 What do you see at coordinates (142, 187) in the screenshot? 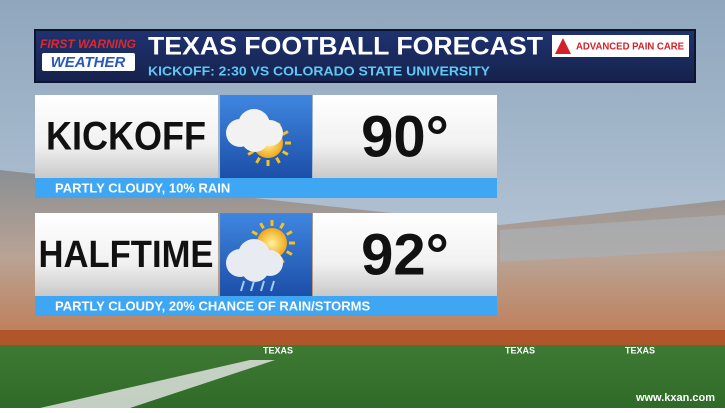
I see `condition: PARTLY CLOUDY, 10% RAIN` at bounding box center [142, 187].